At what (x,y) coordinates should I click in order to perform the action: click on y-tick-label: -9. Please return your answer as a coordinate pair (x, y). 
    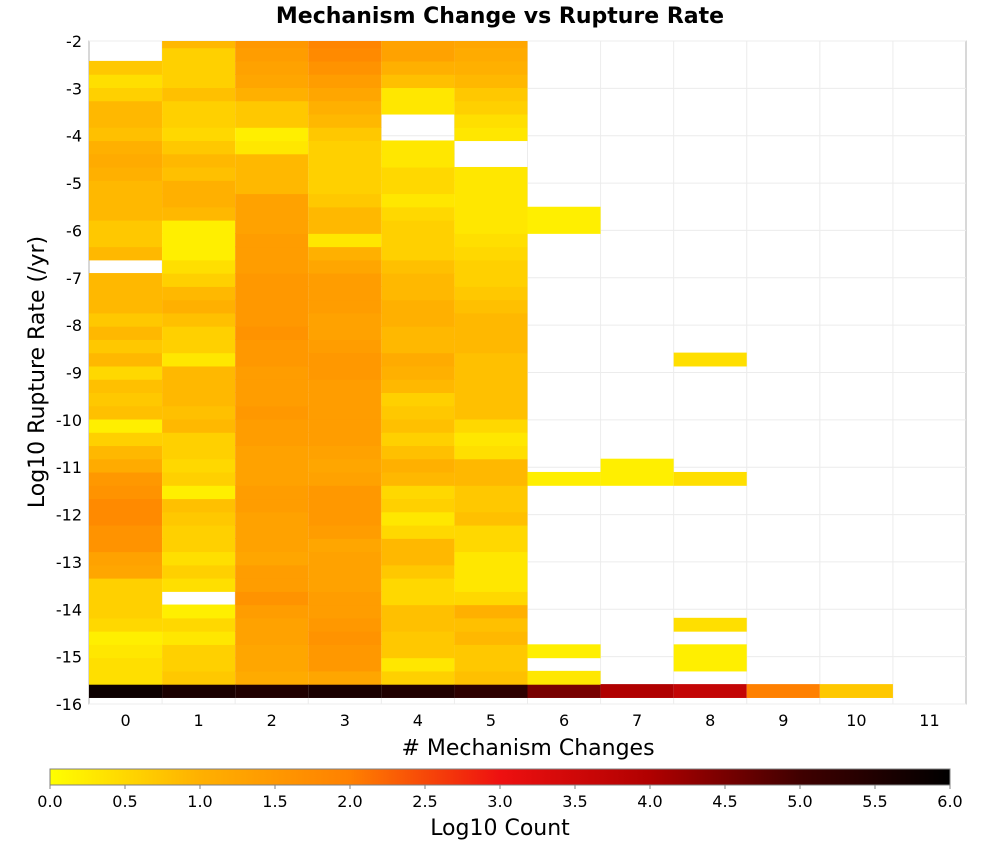
    Looking at the image, I should click on (74, 373).